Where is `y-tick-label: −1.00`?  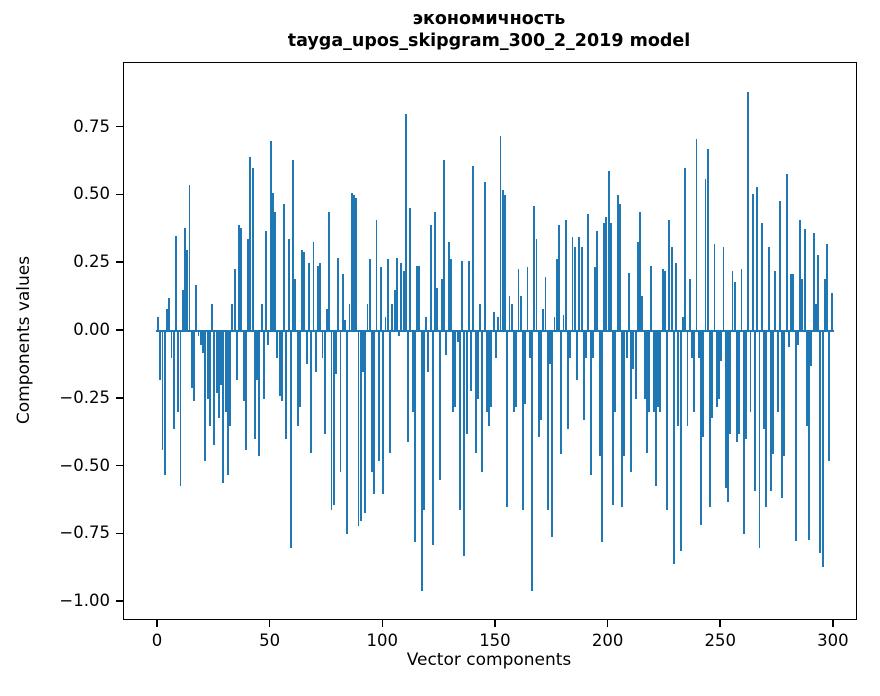
y-tick-label: −1.00 is located at coordinates (84, 601).